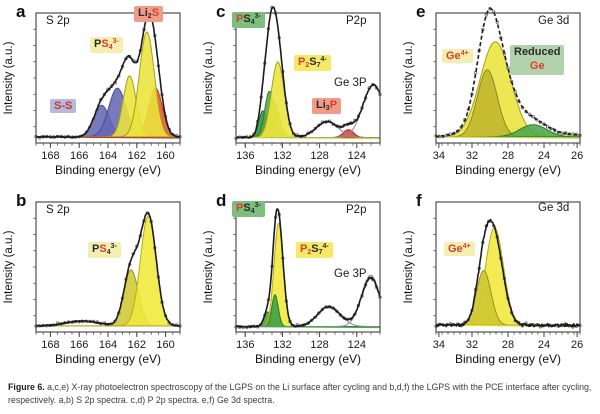 The image size is (600, 414). I want to click on panel-letter-d: d, so click(221, 200).